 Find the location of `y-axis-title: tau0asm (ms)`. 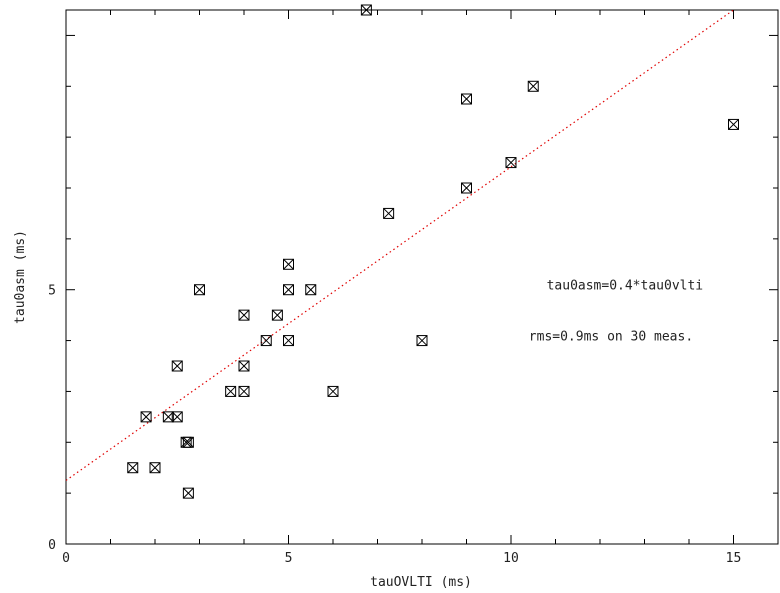

y-axis-title: tau0asm (ms) is located at coordinates (20, 277).